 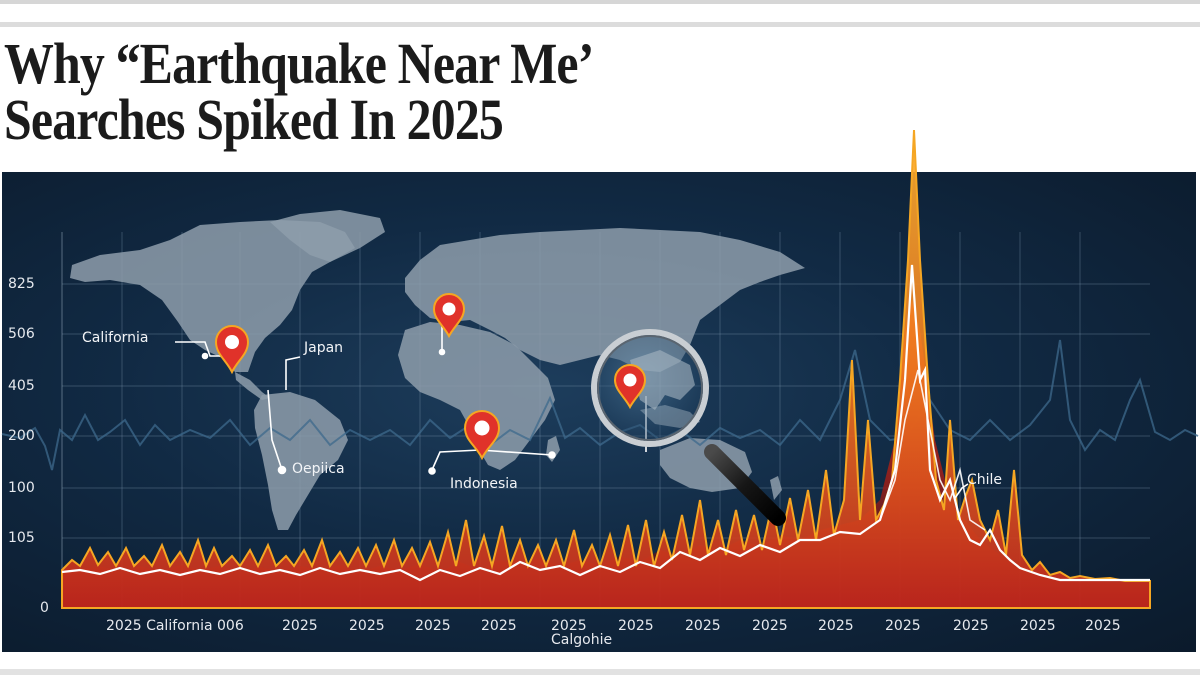 What do you see at coordinates (324, 348) in the screenshot?
I see `label-japan: Japan` at bounding box center [324, 348].